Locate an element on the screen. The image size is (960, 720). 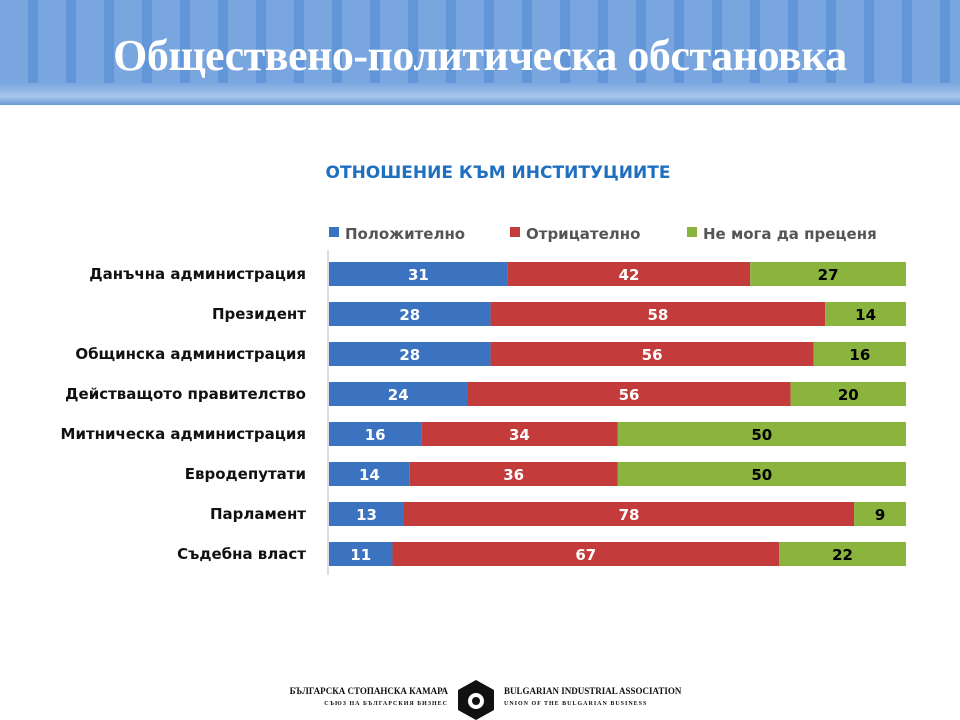
logo-en-line1: BULGARIAN INDUSTRIAL ASSOCIATION is located at coordinates (593, 691).